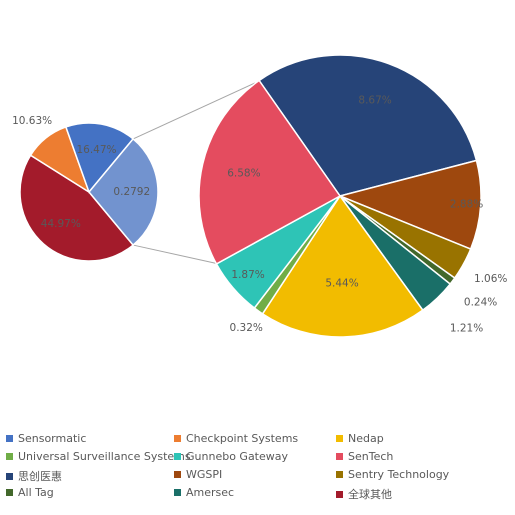  I want to click on secondary-data-label-sentech: 6.58%, so click(243, 174).